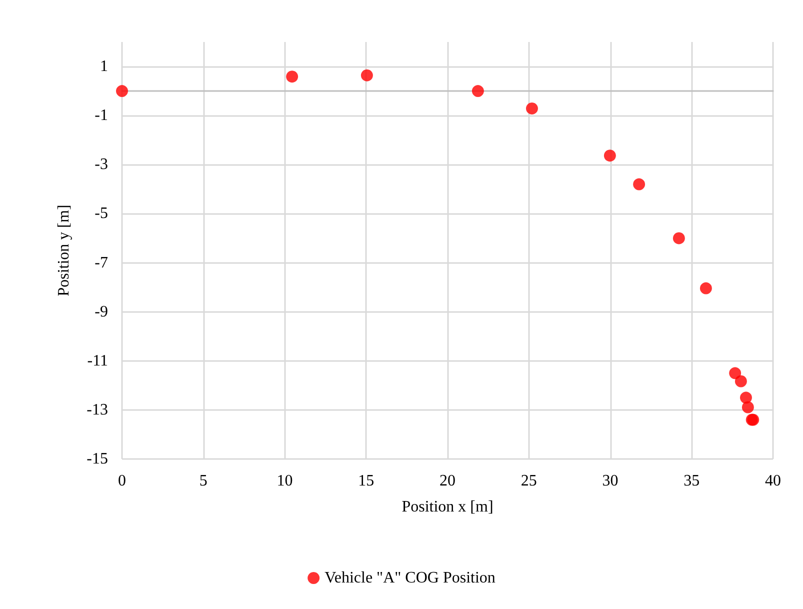 This screenshot has height=609, width=803. Describe the element at coordinates (773, 481) in the screenshot. I see `x-tick-label: 40` at that location.